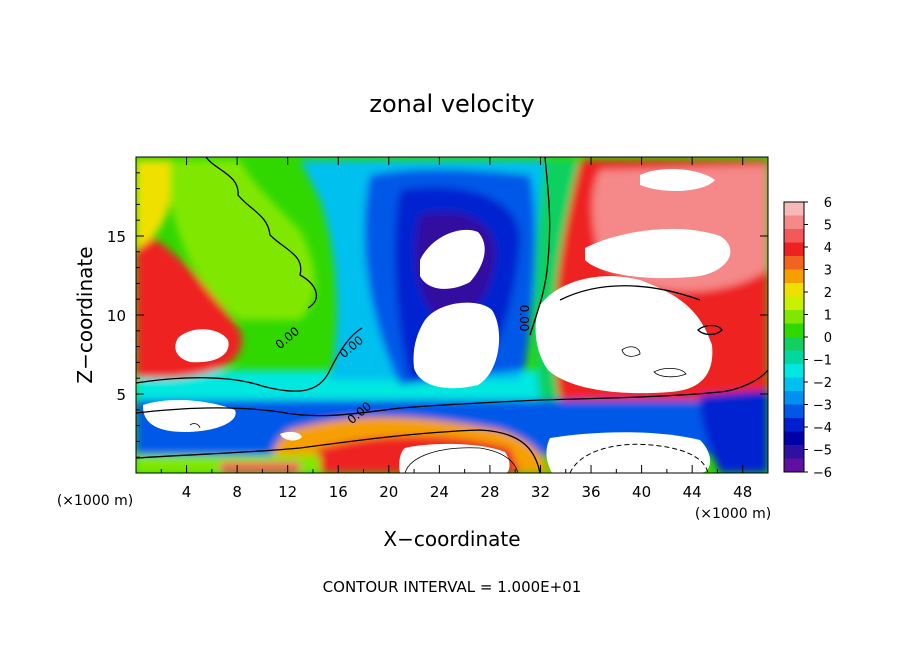  Describe the element at coordinates (828, 271) in the screenshot. I see `colorbar-label: 3` at that location.